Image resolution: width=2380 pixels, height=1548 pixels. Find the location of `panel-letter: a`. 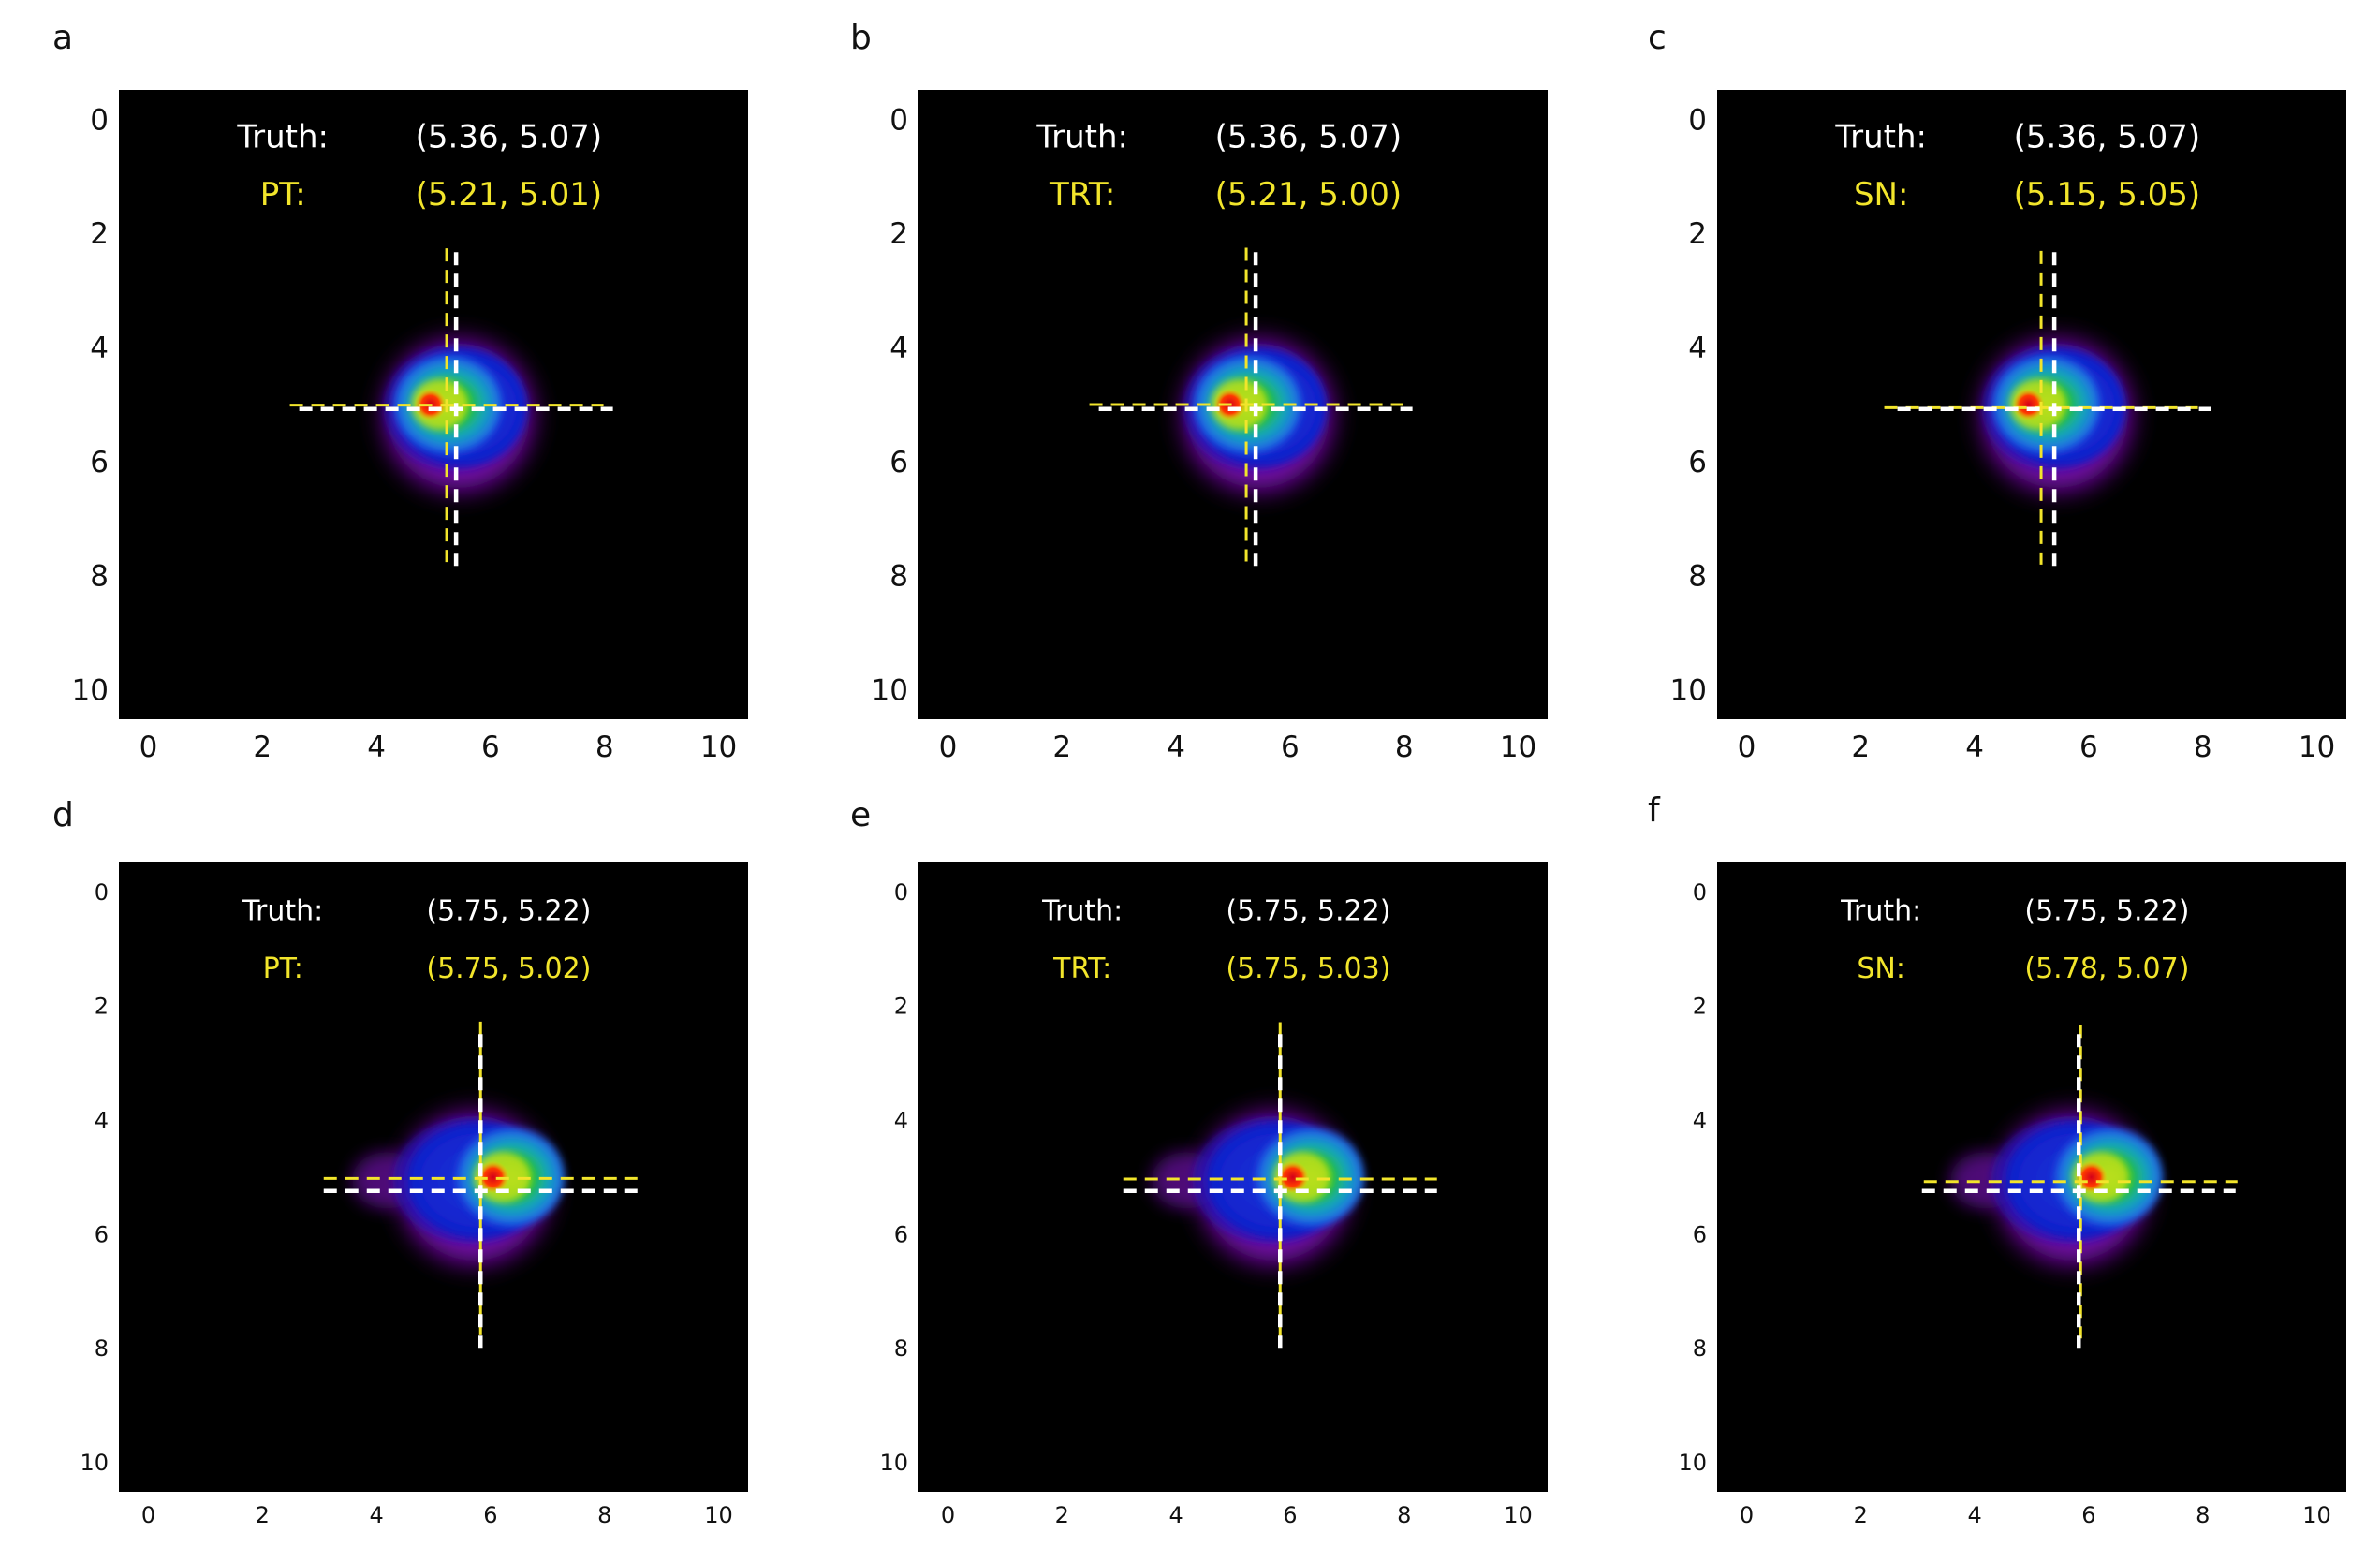

panel-letter: a is located at coordinates (62, 38).